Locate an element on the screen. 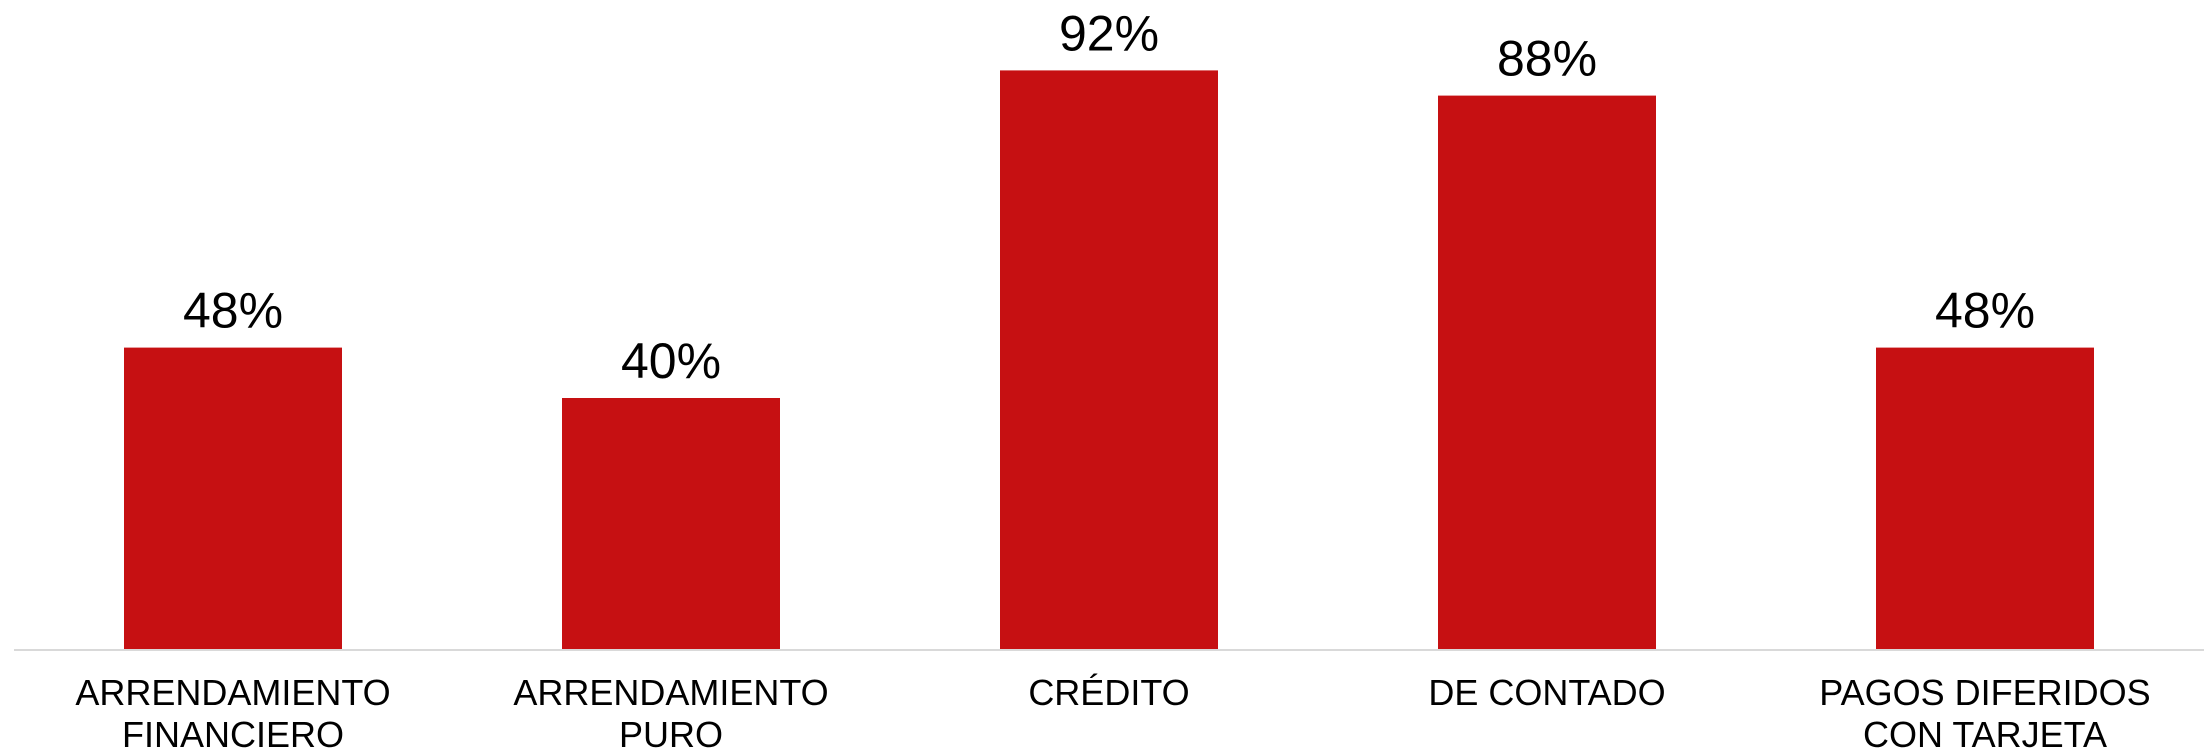 The width and height of the screenshot is (2204, 754). value-label: 92% is located at coordinates (1109, 33).